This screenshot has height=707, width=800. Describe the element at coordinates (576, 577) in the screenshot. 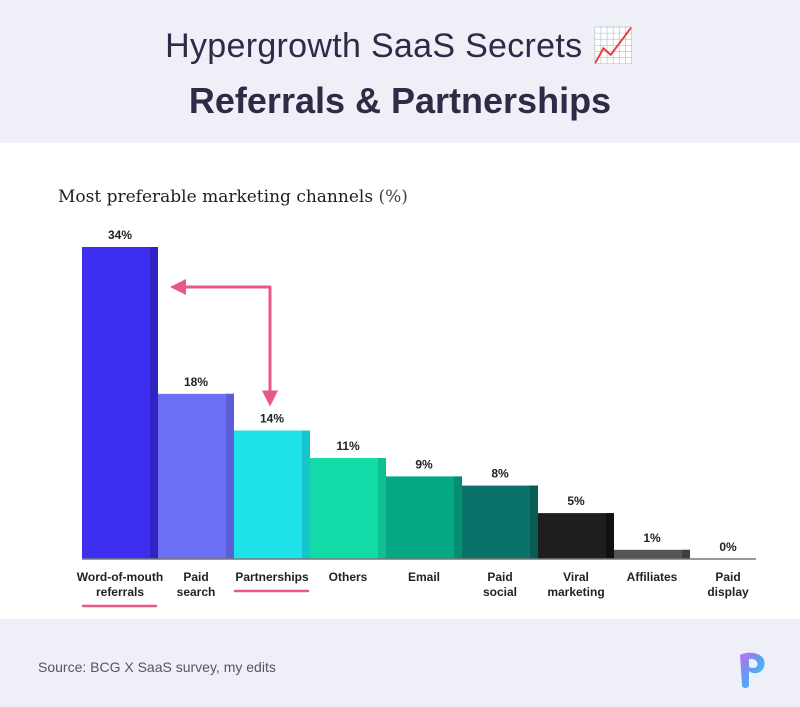

I see `category-label: Viral` at that location.